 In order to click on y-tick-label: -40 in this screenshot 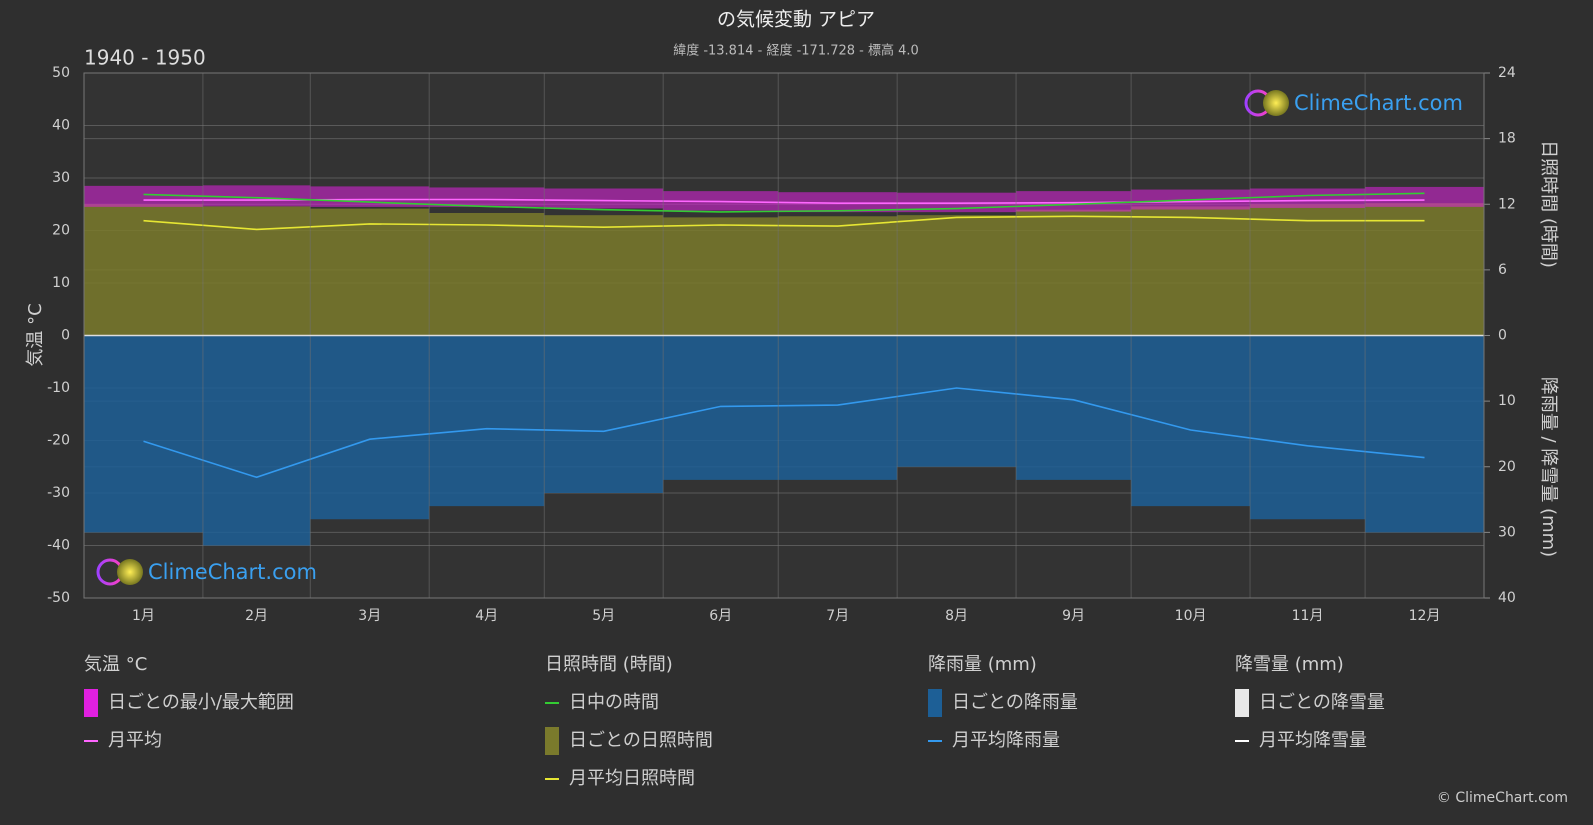, I will do `click(58, 546)`.